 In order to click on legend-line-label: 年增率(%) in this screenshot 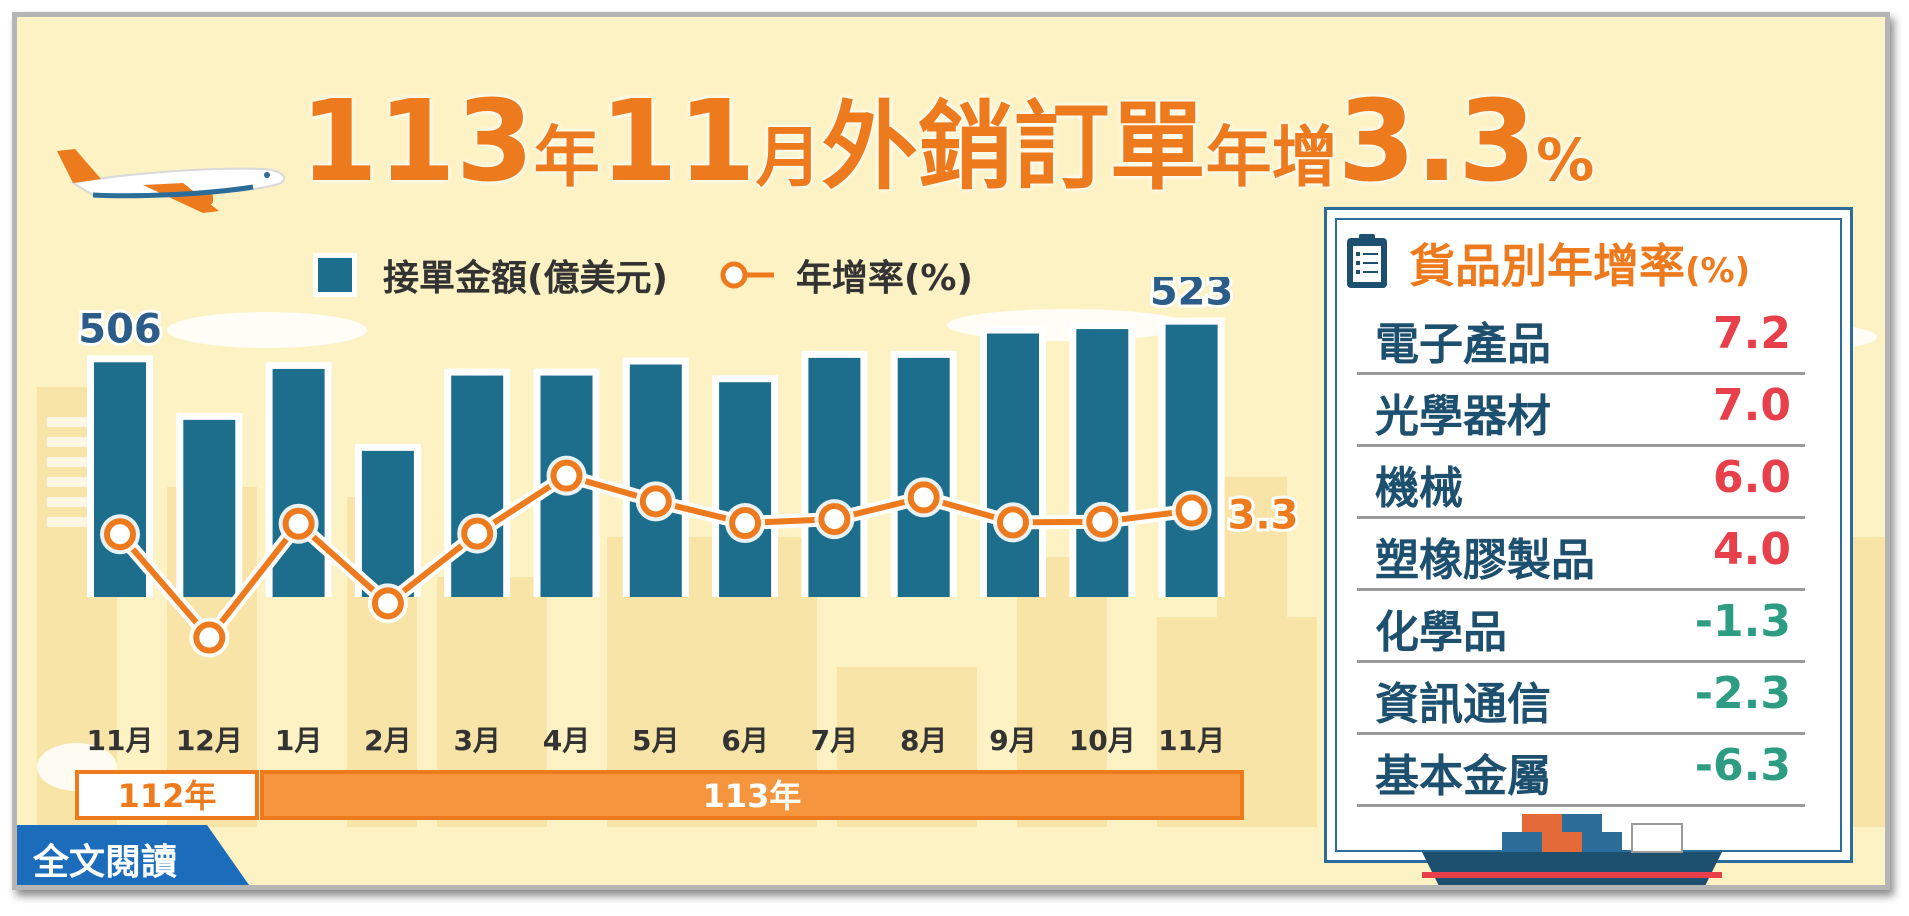, I will do `click(884, 278)`.